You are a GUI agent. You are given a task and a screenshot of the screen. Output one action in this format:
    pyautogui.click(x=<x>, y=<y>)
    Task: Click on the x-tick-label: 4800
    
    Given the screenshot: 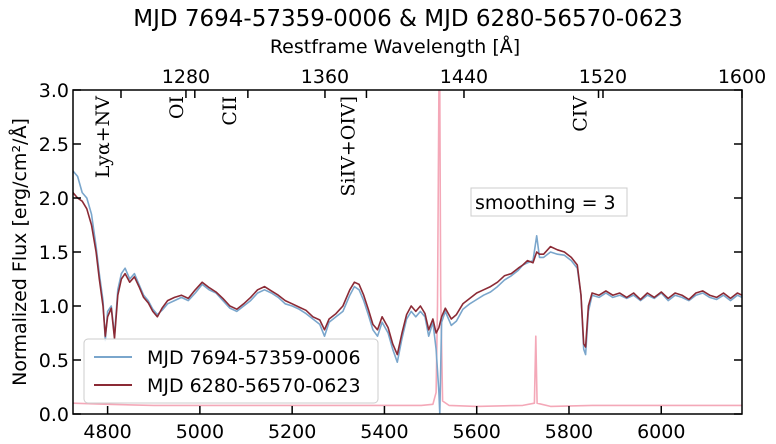 What is the action you would take?
    pyautogui.click(x=107, y=432)
    